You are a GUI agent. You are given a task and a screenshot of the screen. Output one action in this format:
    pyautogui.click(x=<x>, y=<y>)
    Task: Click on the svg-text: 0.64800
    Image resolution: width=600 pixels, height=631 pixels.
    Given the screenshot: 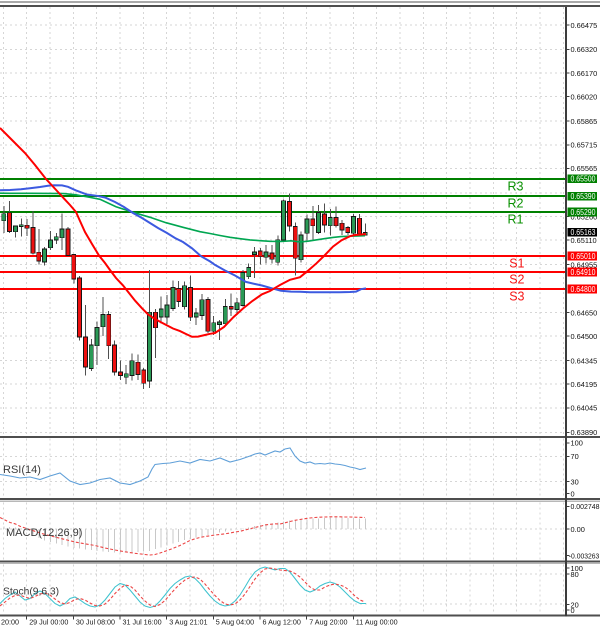 What is the action you would take?
    pyautogui.click(x=583, y=289)
    